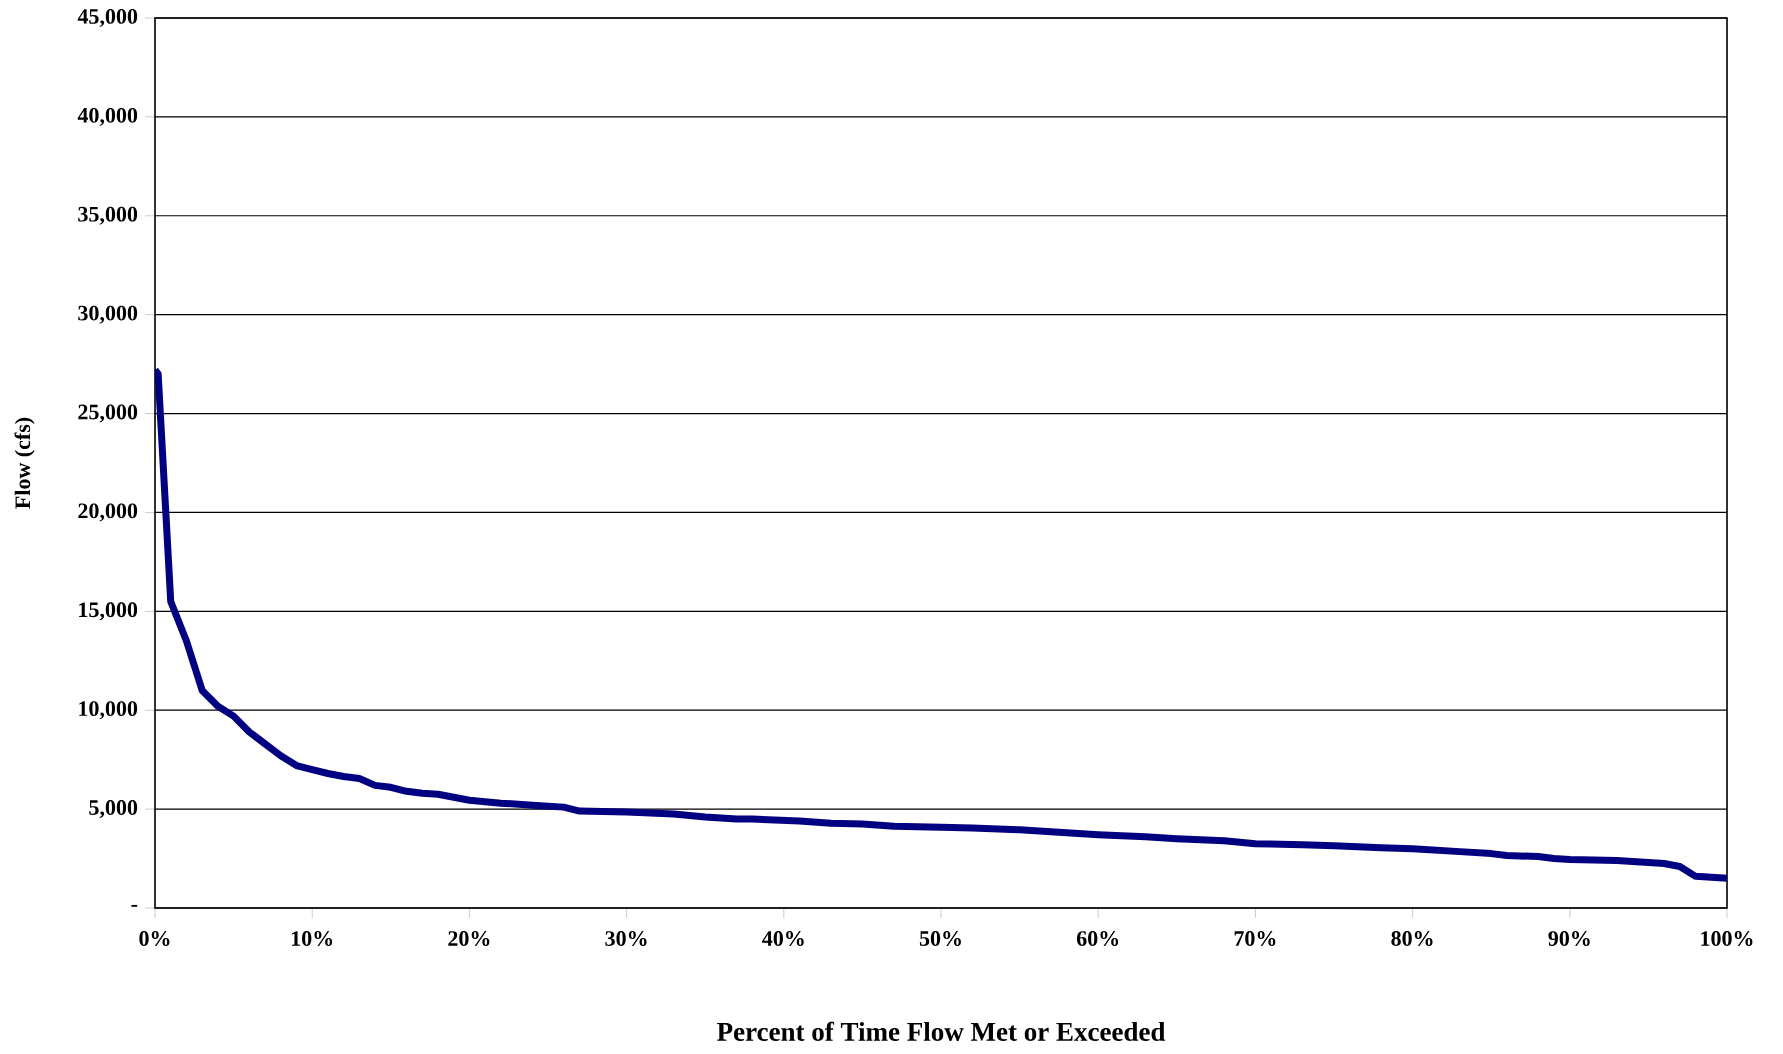 Image resolution: width=1783 pixels, height=1054 pixels. Describe the element at coordinates (108, 413) in the screenshot. I see `y-tick-label: 25,000` at that location.